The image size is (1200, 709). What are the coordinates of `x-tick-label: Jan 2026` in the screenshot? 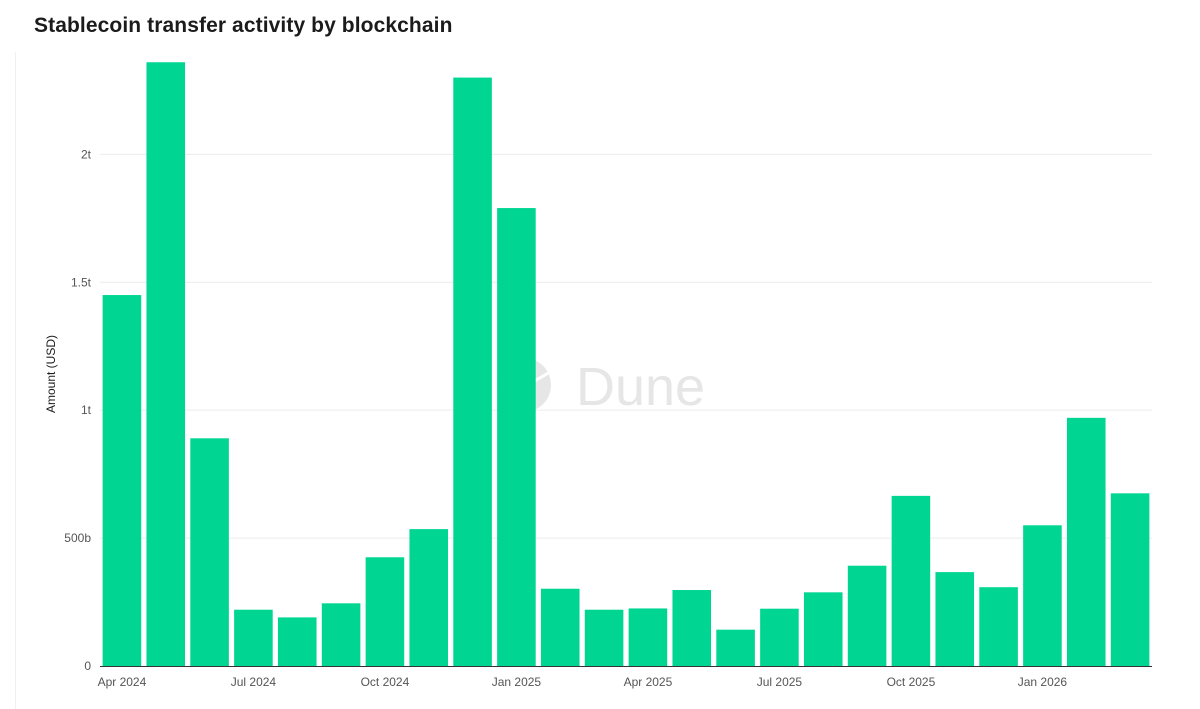 It's located at (1043, 682).